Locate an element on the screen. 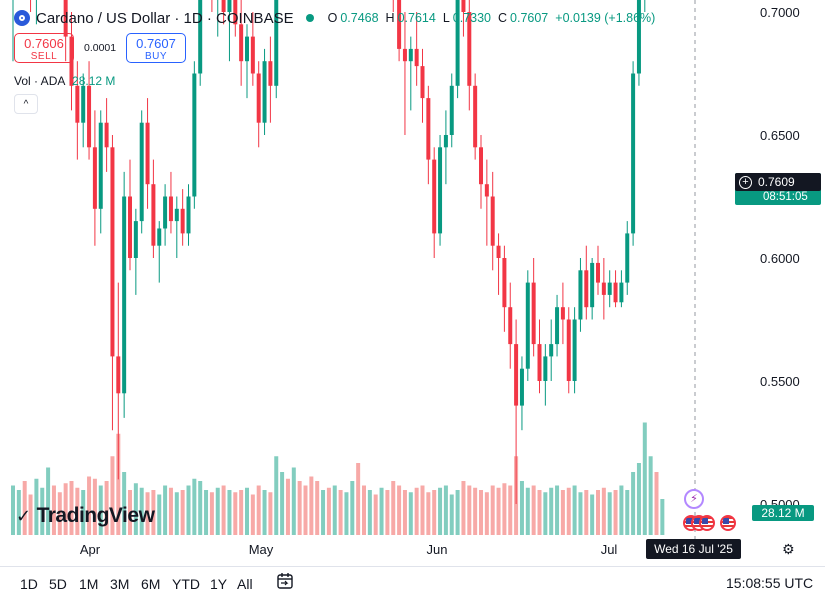 This screenshot has height=605, width=825. open-label: O is located at coordinates (332, 18).